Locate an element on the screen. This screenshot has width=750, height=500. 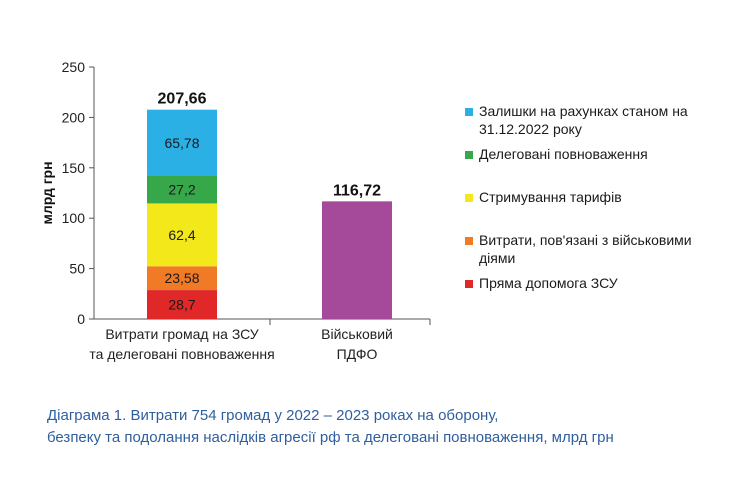
y-axis-label: млрд грн is located at coordinates (47, 192).